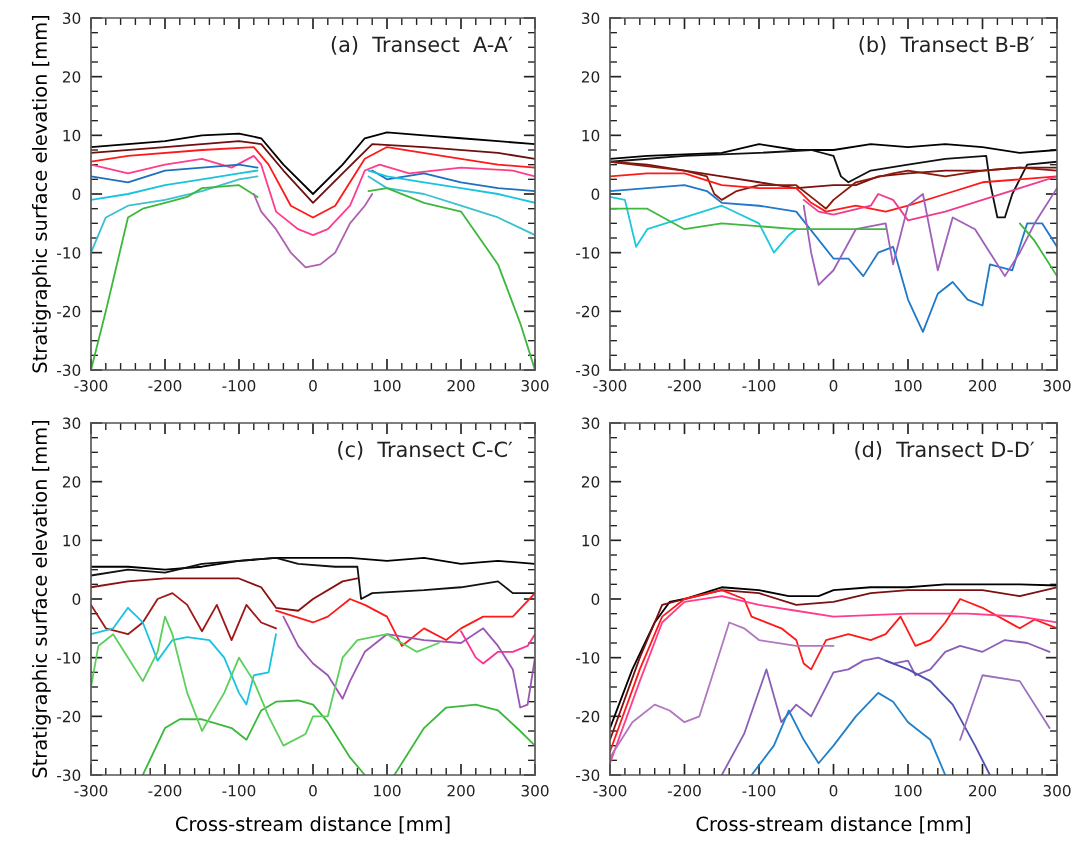  What do you see at coordinates (422, 45) in the screenshot?
I see `text: (a) Transect A-A′` at bounding box center [422, 45].